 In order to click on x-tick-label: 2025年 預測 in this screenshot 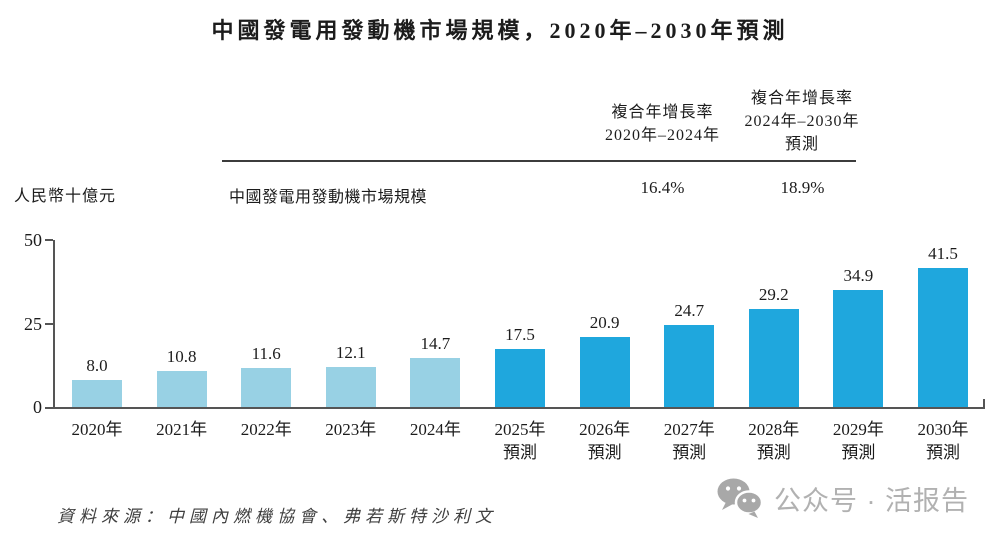, I will do `click(520, 441)`.